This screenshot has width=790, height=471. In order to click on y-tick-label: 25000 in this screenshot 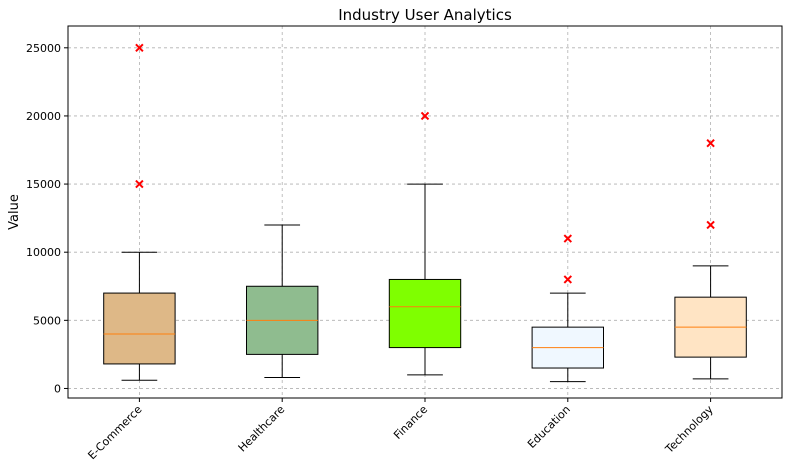, I will do `click(43, 48)`.